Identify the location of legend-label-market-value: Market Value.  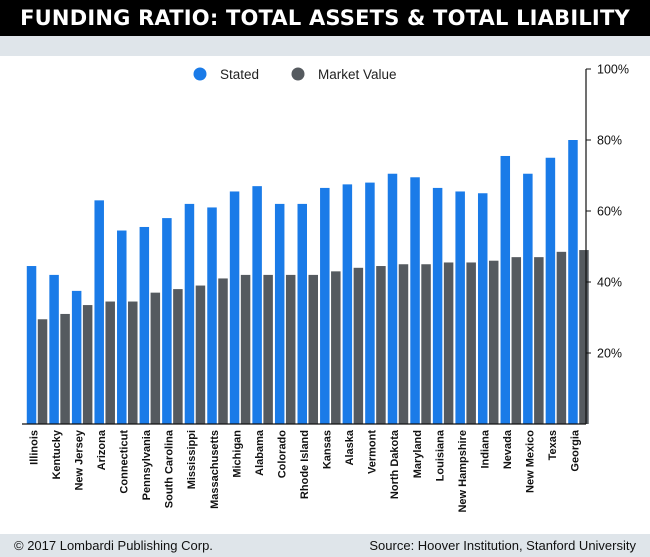
(357, 74).